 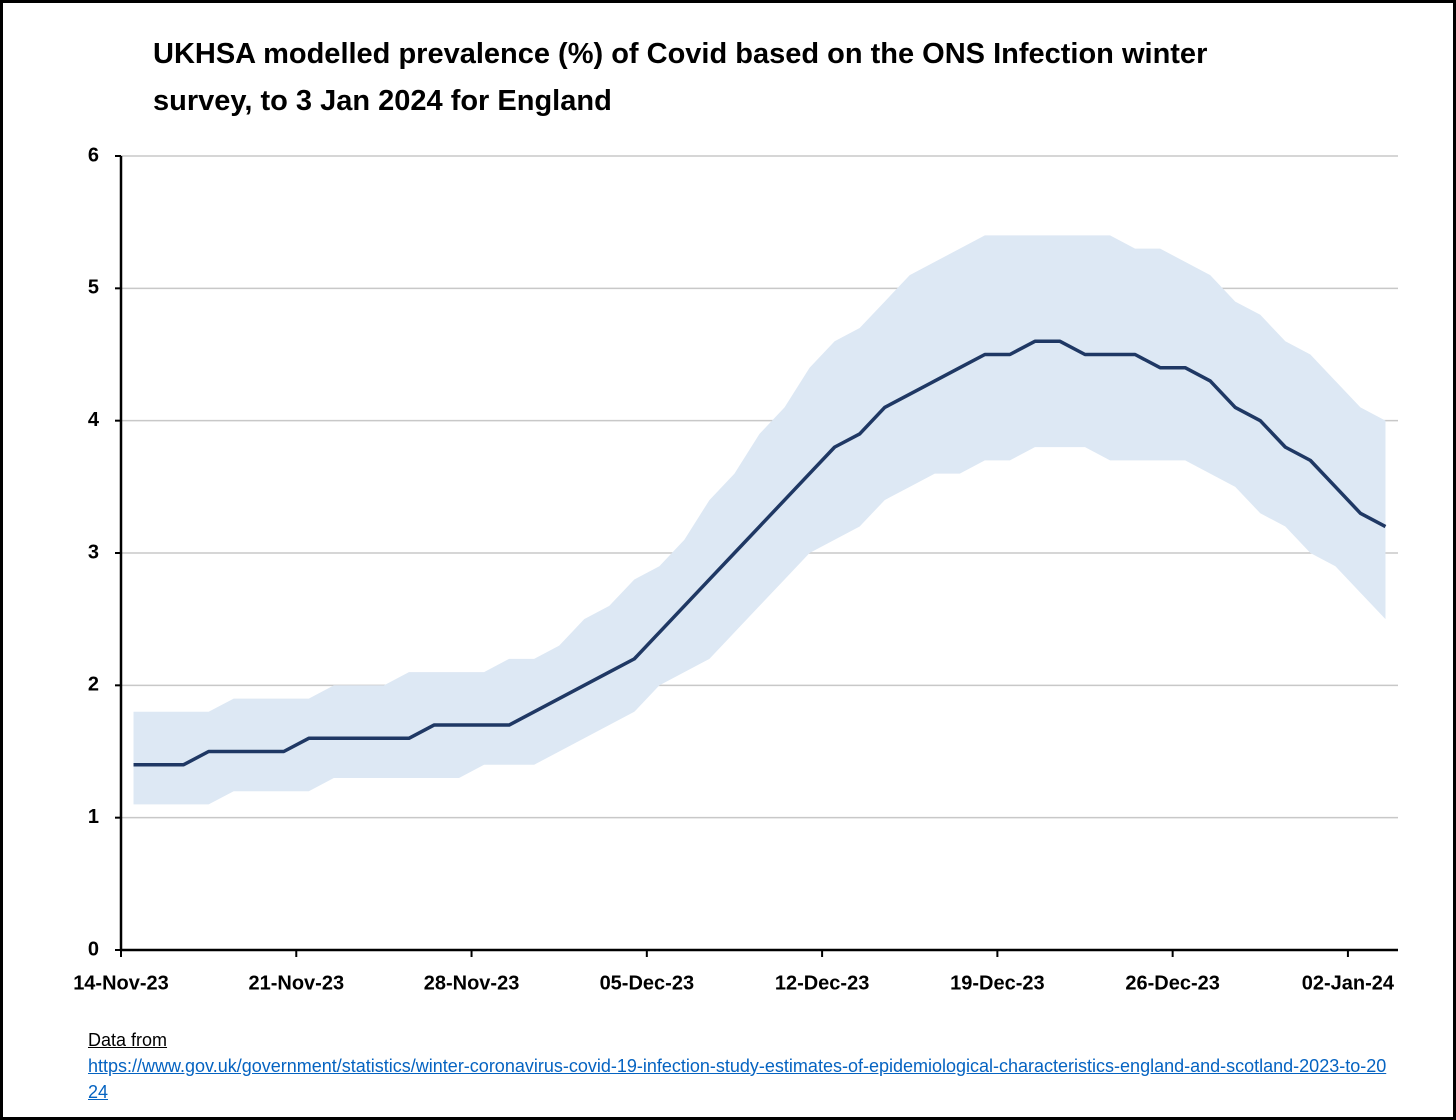 I want to click on x-tick-label: 21-Nov-23, so click(x=296, y=983).